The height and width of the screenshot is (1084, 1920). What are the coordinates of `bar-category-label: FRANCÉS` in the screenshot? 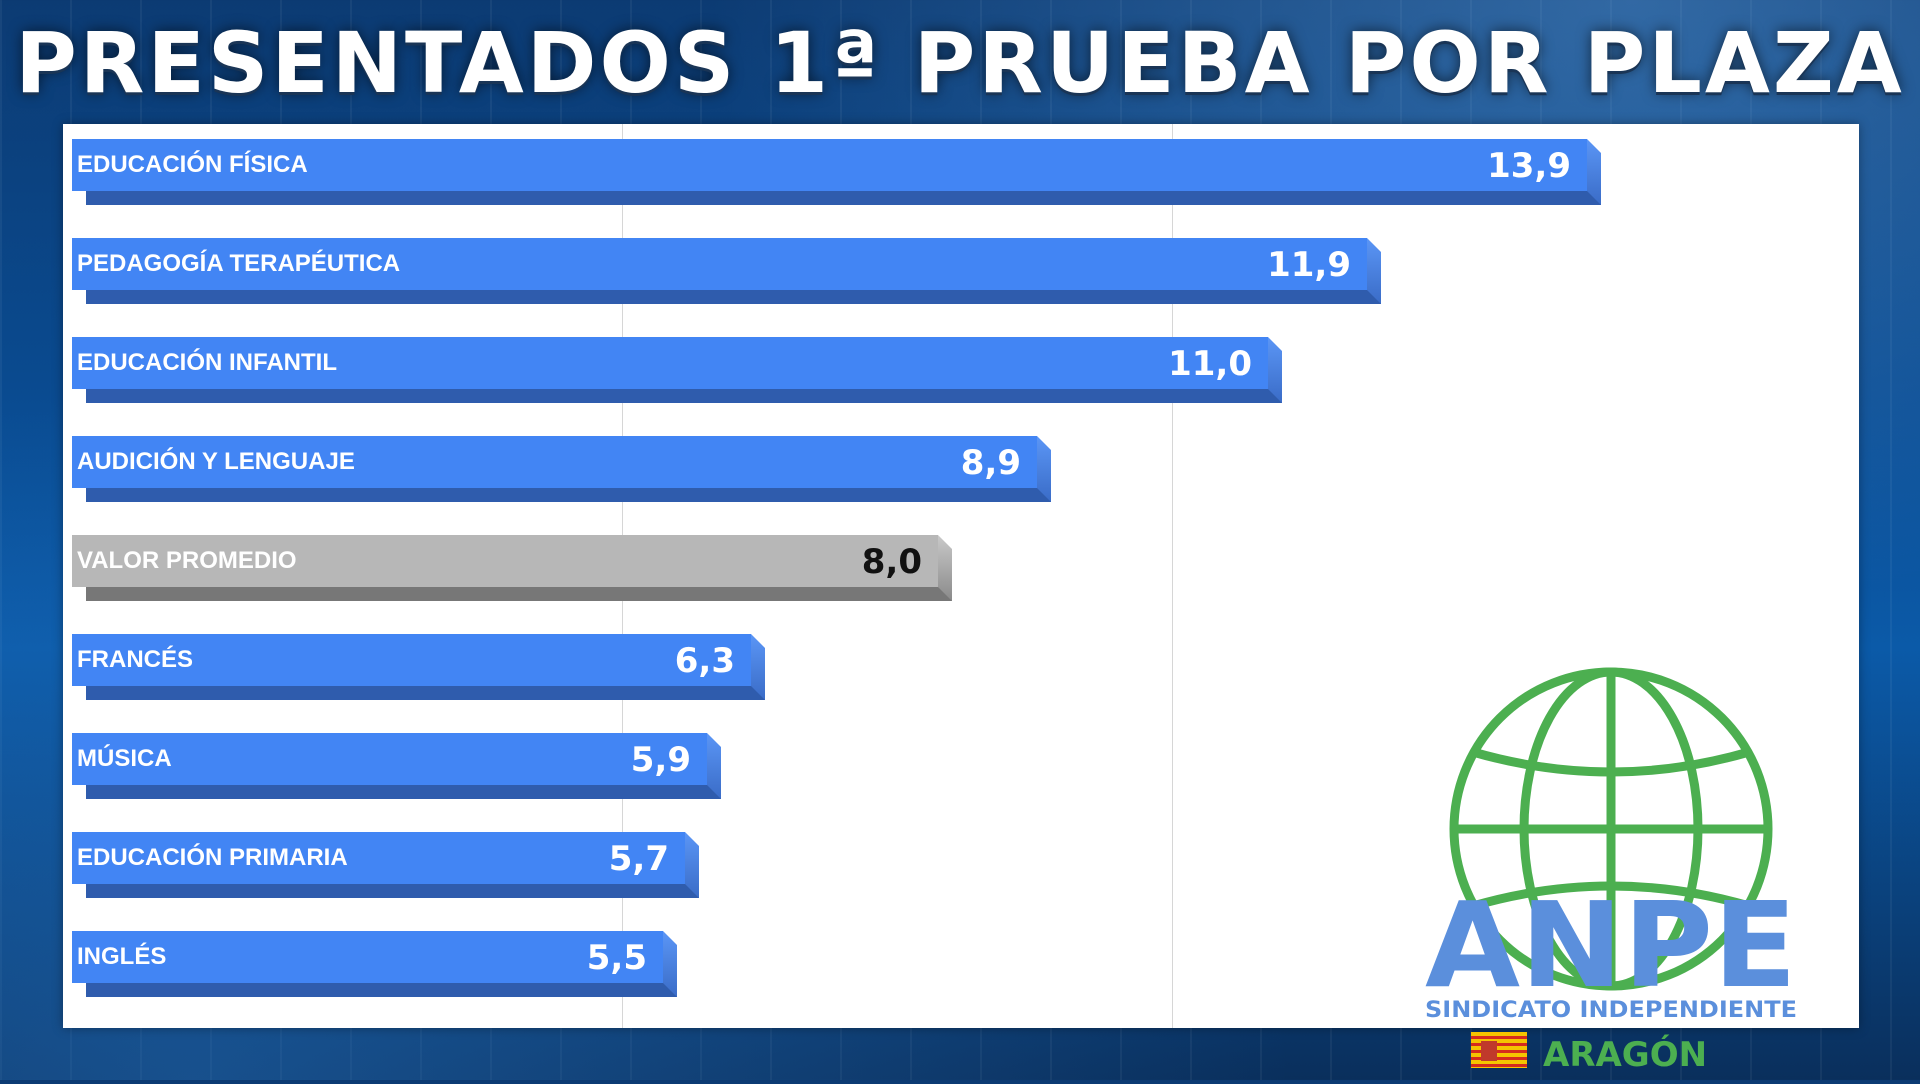 It's located at (135, 659).